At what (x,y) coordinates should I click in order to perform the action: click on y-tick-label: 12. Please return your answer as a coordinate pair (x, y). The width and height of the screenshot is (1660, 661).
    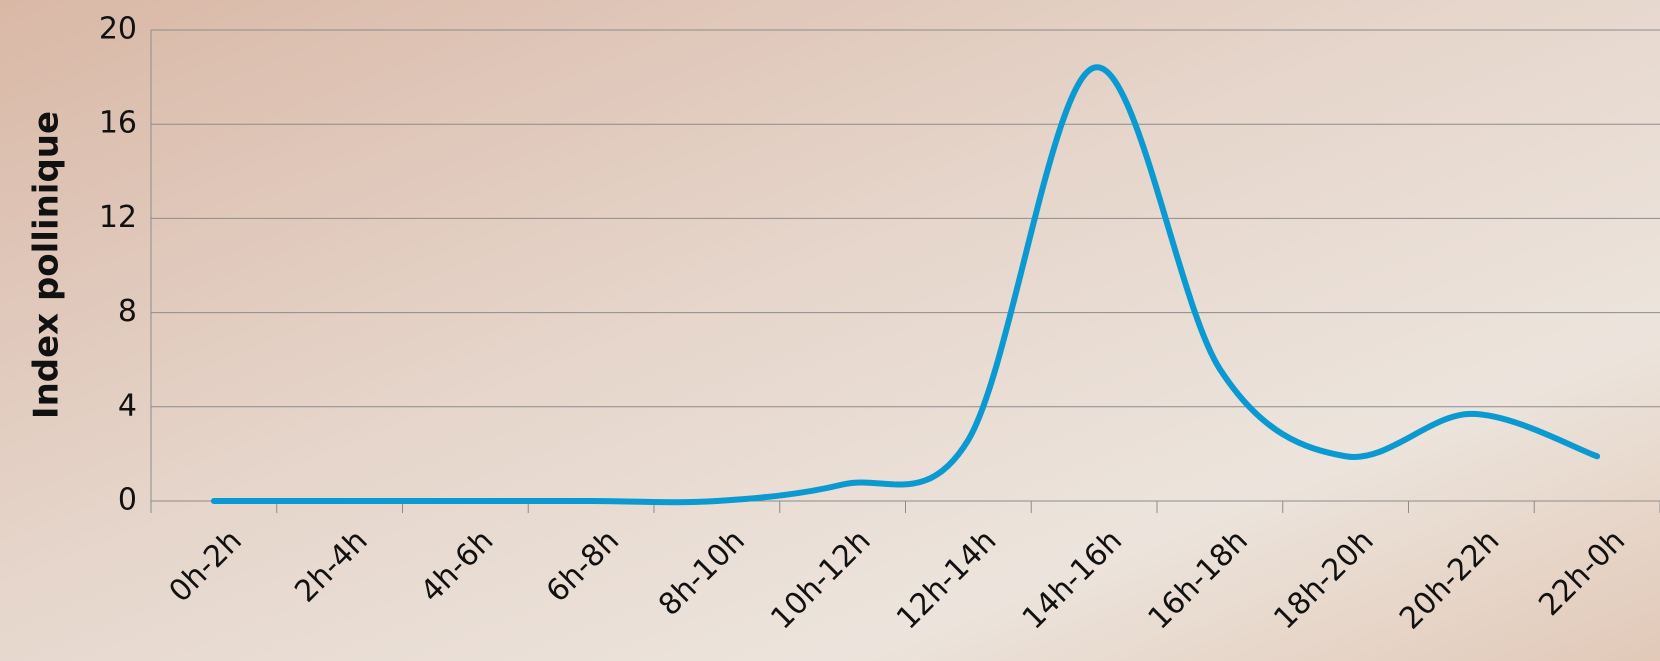
    Looking at the image, I should click on (118, 217).